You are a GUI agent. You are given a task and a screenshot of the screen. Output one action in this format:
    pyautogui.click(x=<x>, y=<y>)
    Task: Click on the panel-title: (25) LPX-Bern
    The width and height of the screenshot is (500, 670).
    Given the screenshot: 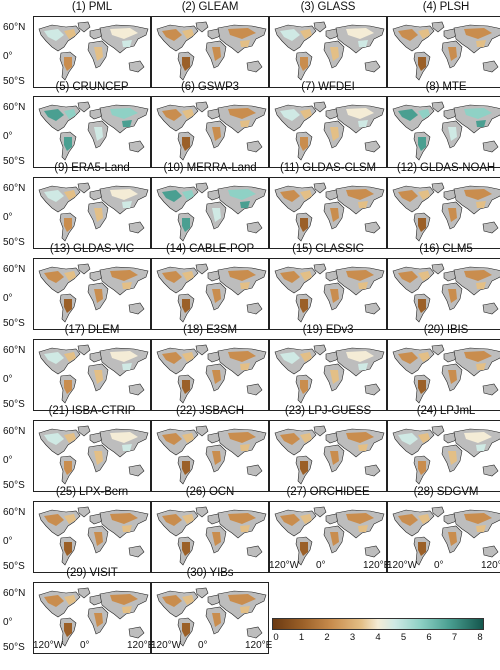 What is the action you would take?
    pyautogui.click(x=92, y=492)
    